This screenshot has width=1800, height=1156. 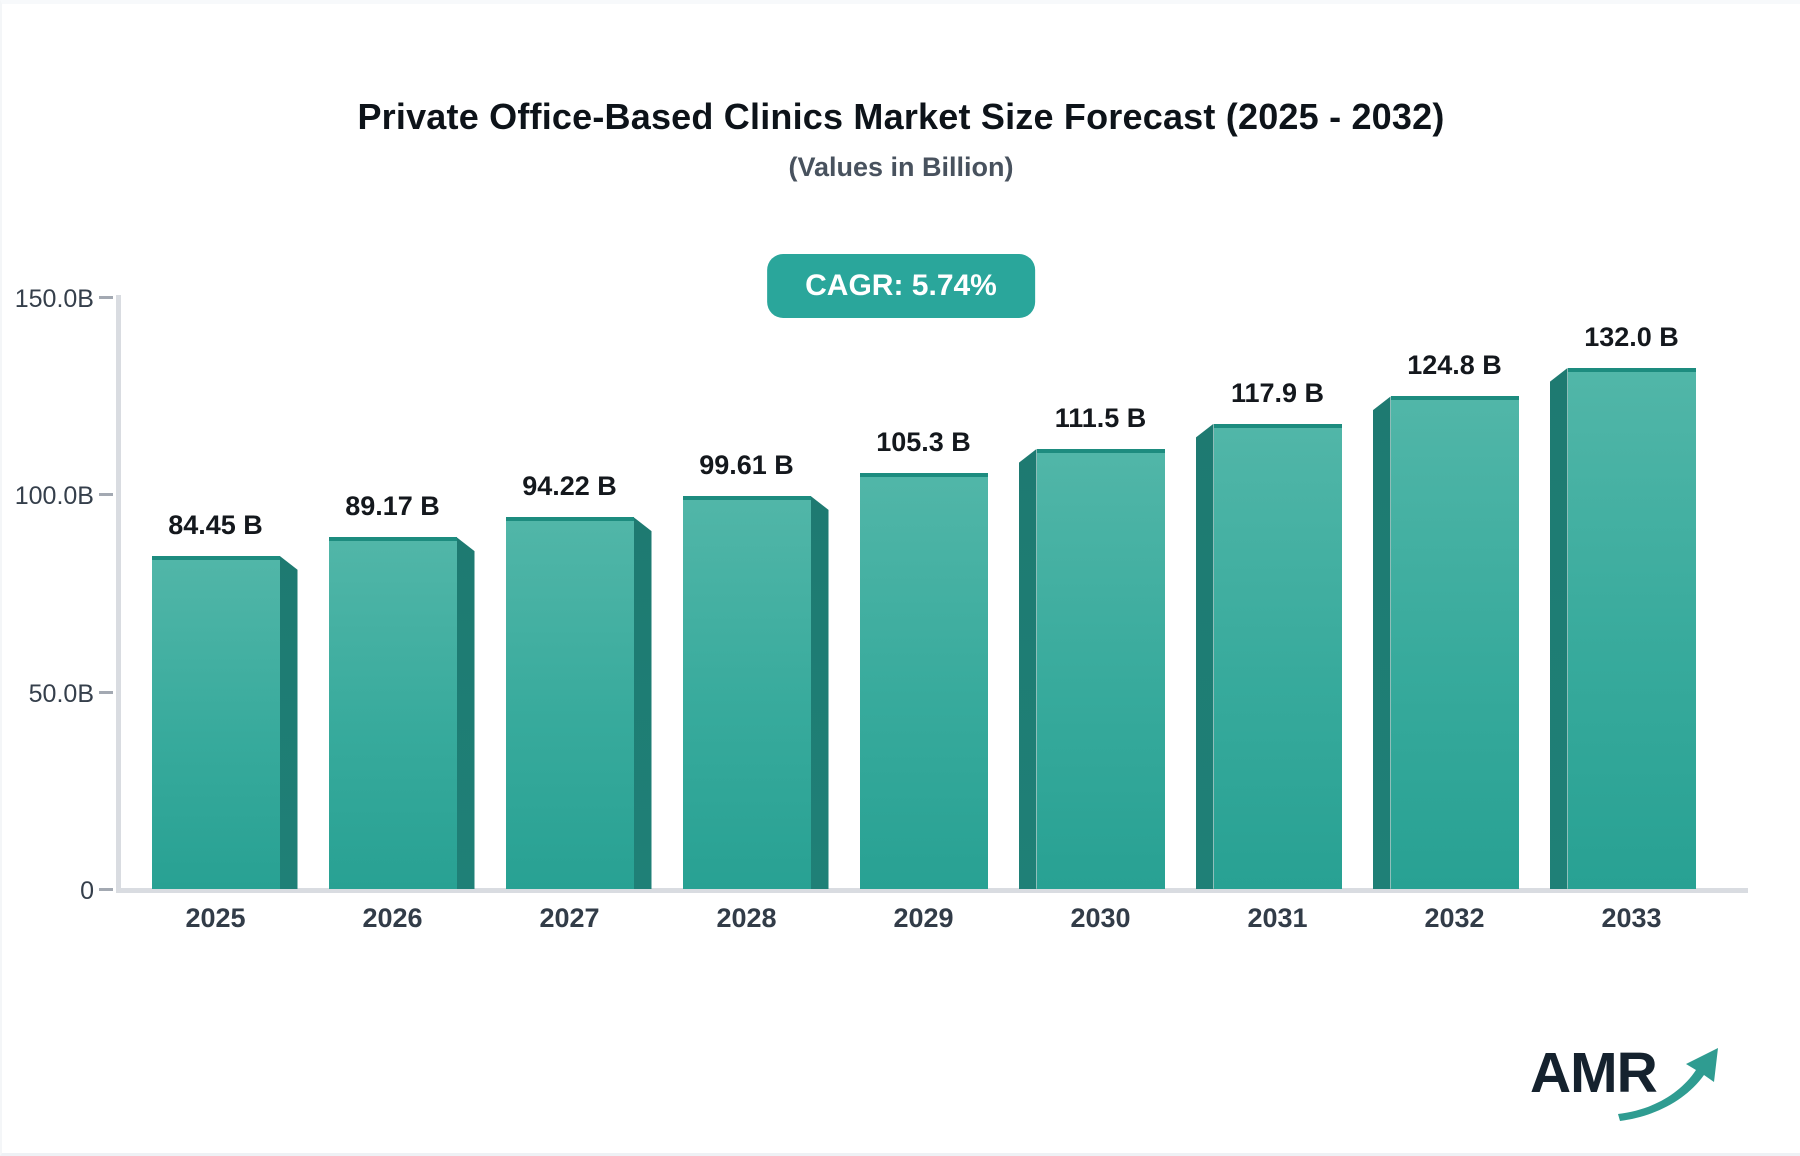 What do you see at coordinates (87, 891) in the screenshot?
I see `y-axis-tick-label: 0` at bounding box center [87, 891].